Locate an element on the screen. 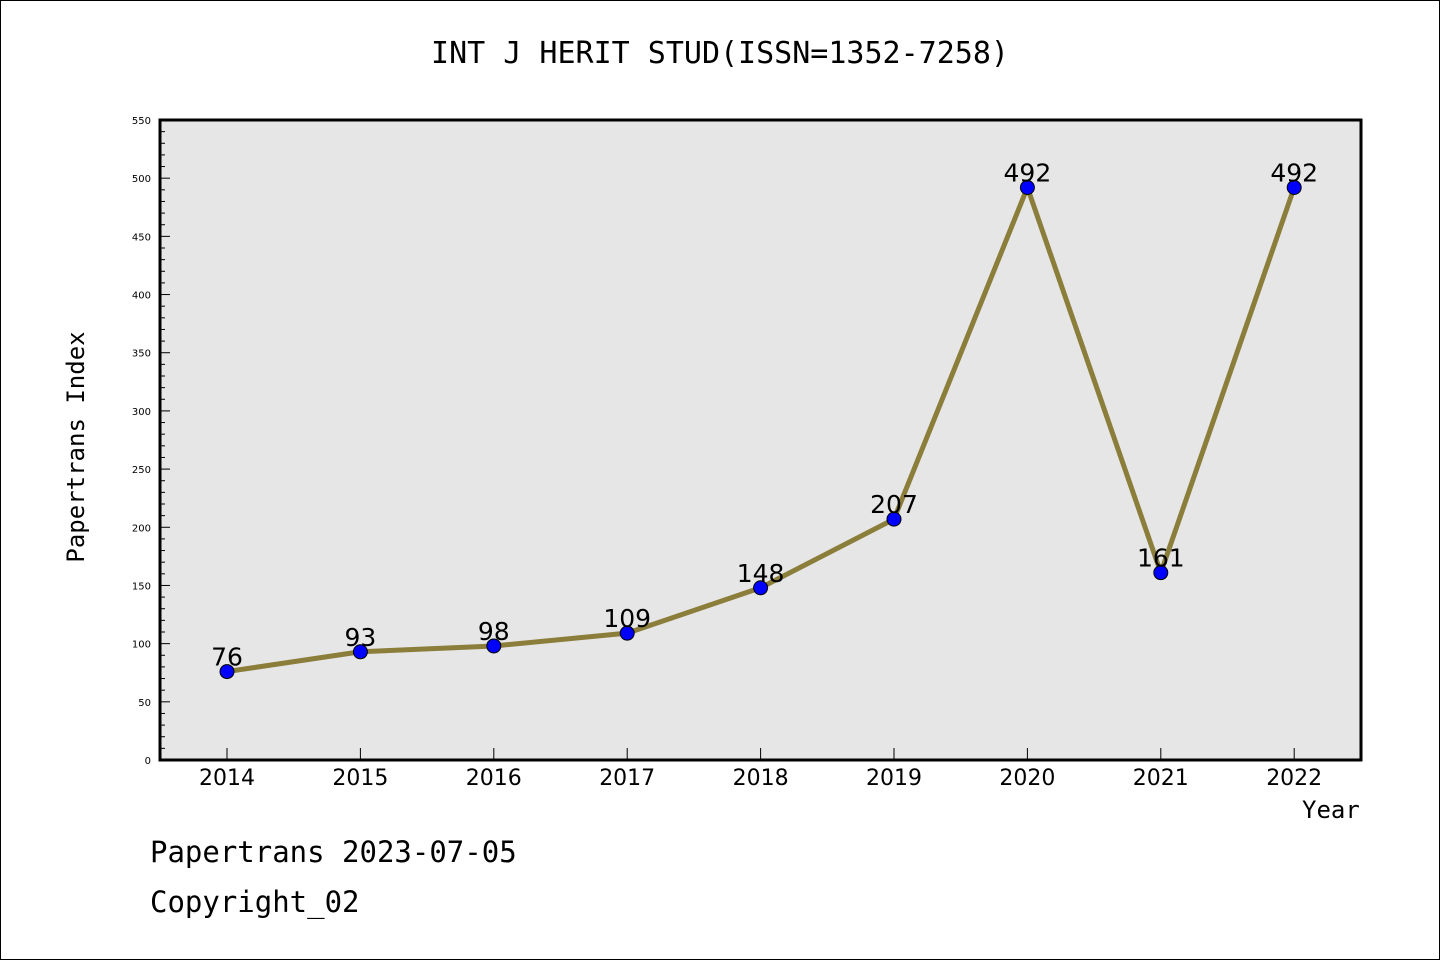 The image size is (1440, 960). chart-title: INT J HERIT STUD(ISSN=1352-7258) is located at coordinates (720, 53).